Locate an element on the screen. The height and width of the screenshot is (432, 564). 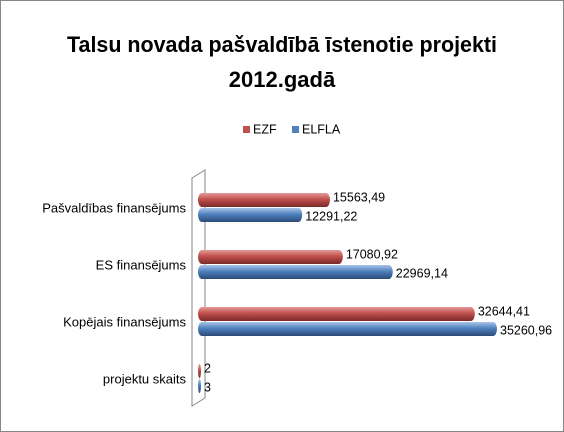
y-tick-label: Pašvaldības finansējums is located at coordinates (114, 207).